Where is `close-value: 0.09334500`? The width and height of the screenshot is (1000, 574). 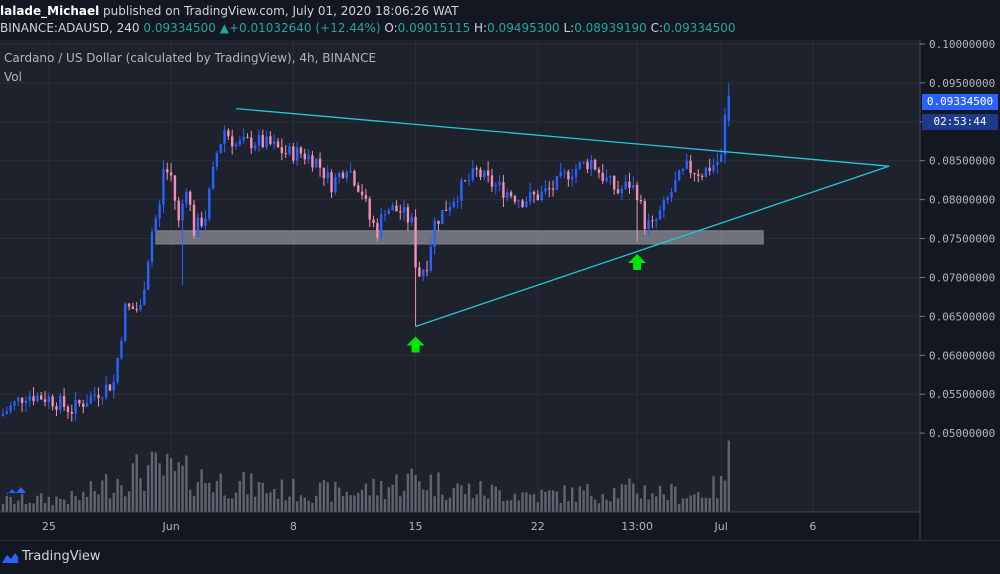
close-value: 0.09334500 is located at coordinates (699, 28).